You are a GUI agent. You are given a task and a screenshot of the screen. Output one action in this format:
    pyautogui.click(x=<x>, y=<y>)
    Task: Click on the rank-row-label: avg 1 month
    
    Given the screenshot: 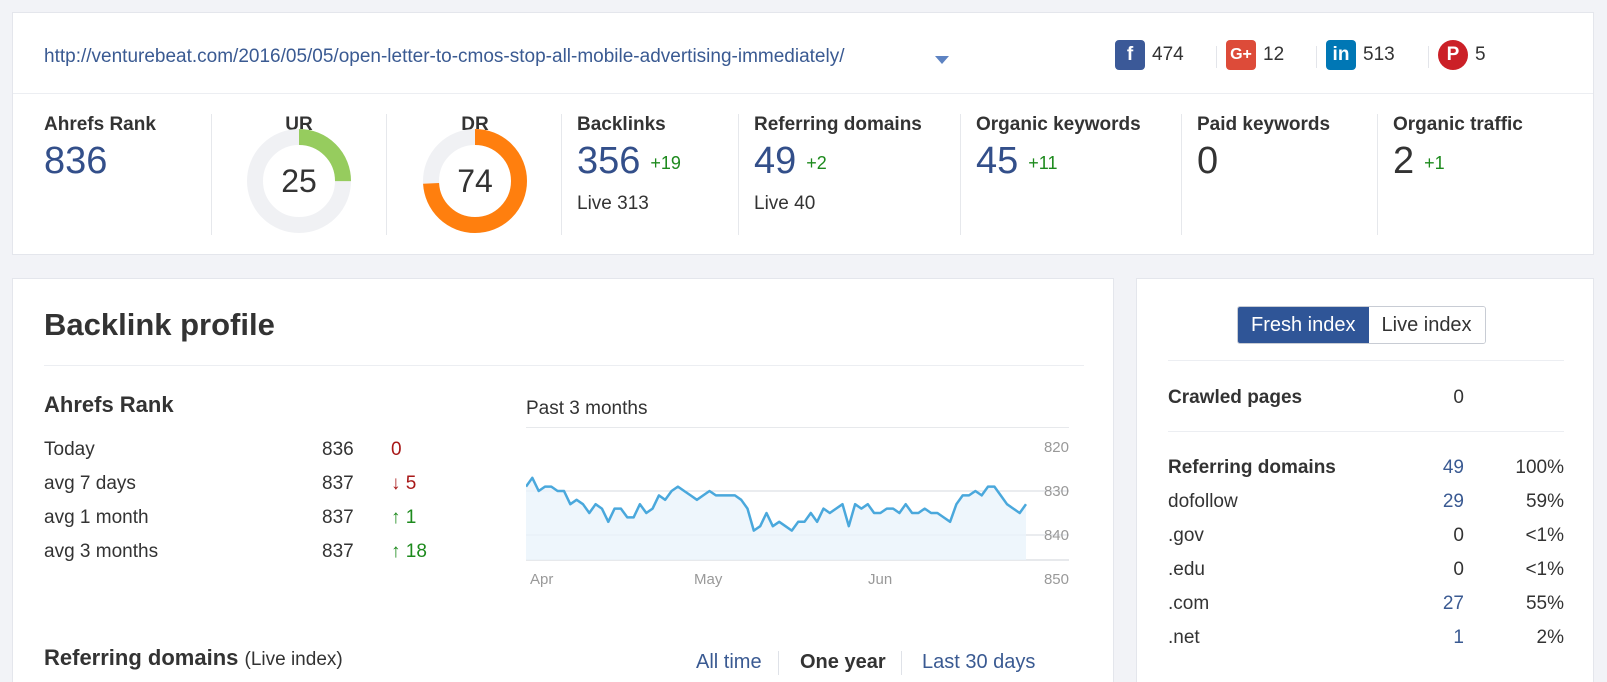 What is the action you would take?
    pyautogui.click(x=96, y=517)
    